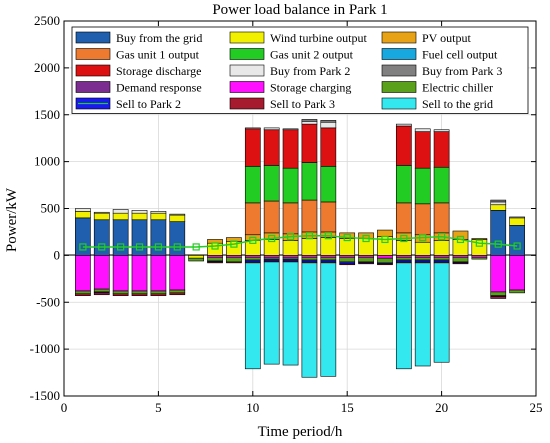 This screenshot has height=443, width=550. I want to click on x-tick-label: 25, so click(536, 407).